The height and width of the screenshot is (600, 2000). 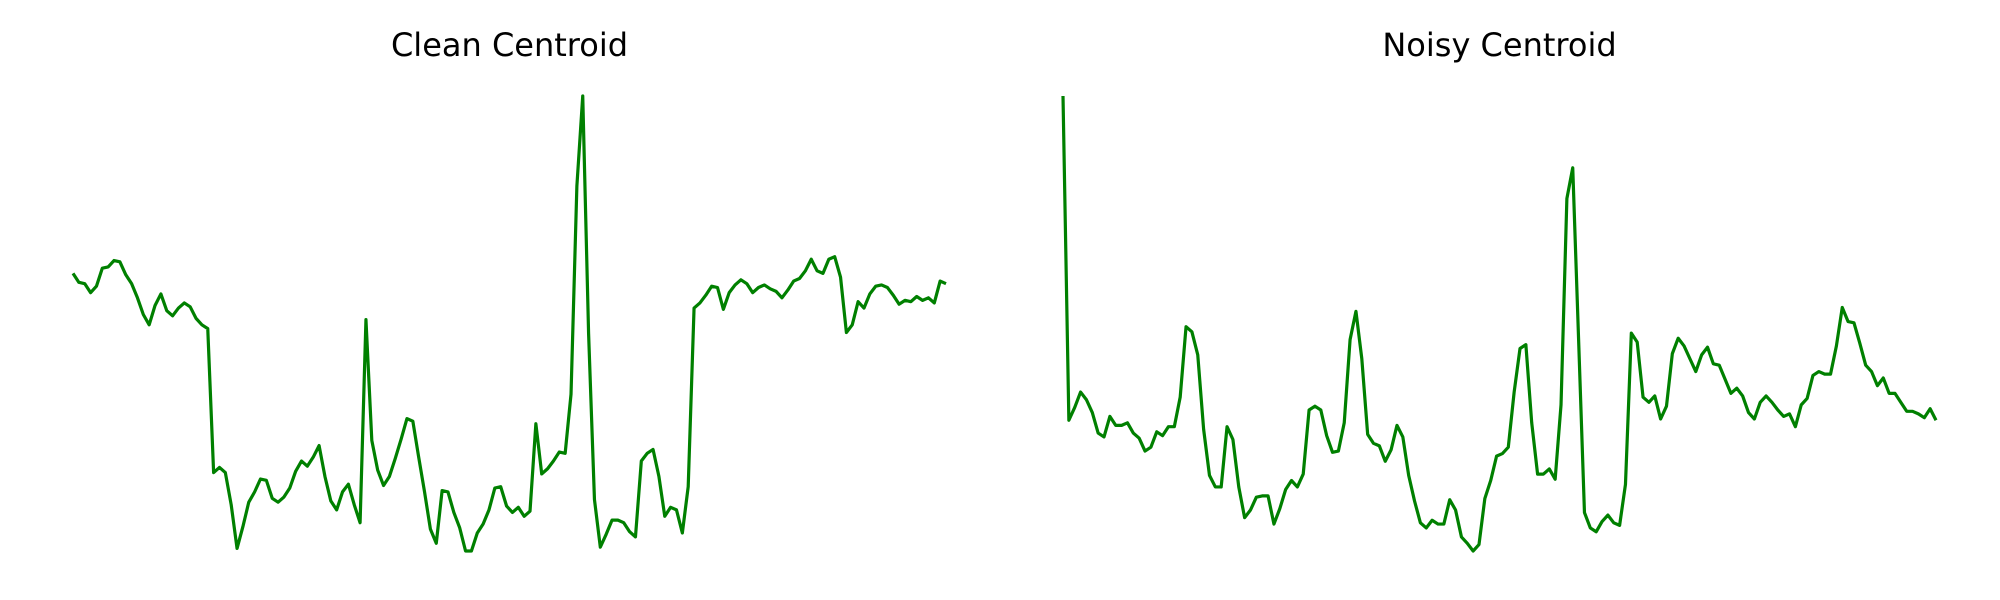 What do you see at coordinates (509, 45) in the screenshot?
I see `chart-title: Clean Centroid` at bounding box center [509, 45].